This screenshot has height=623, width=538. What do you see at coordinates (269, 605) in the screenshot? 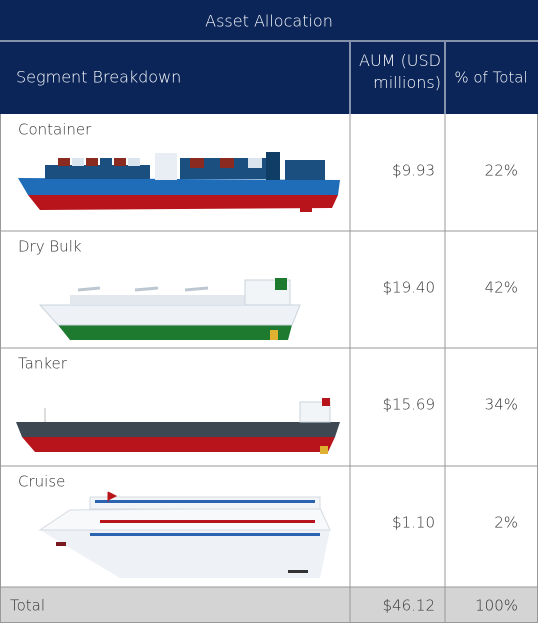
I see `total-bg` at bounding box center [269, 605].